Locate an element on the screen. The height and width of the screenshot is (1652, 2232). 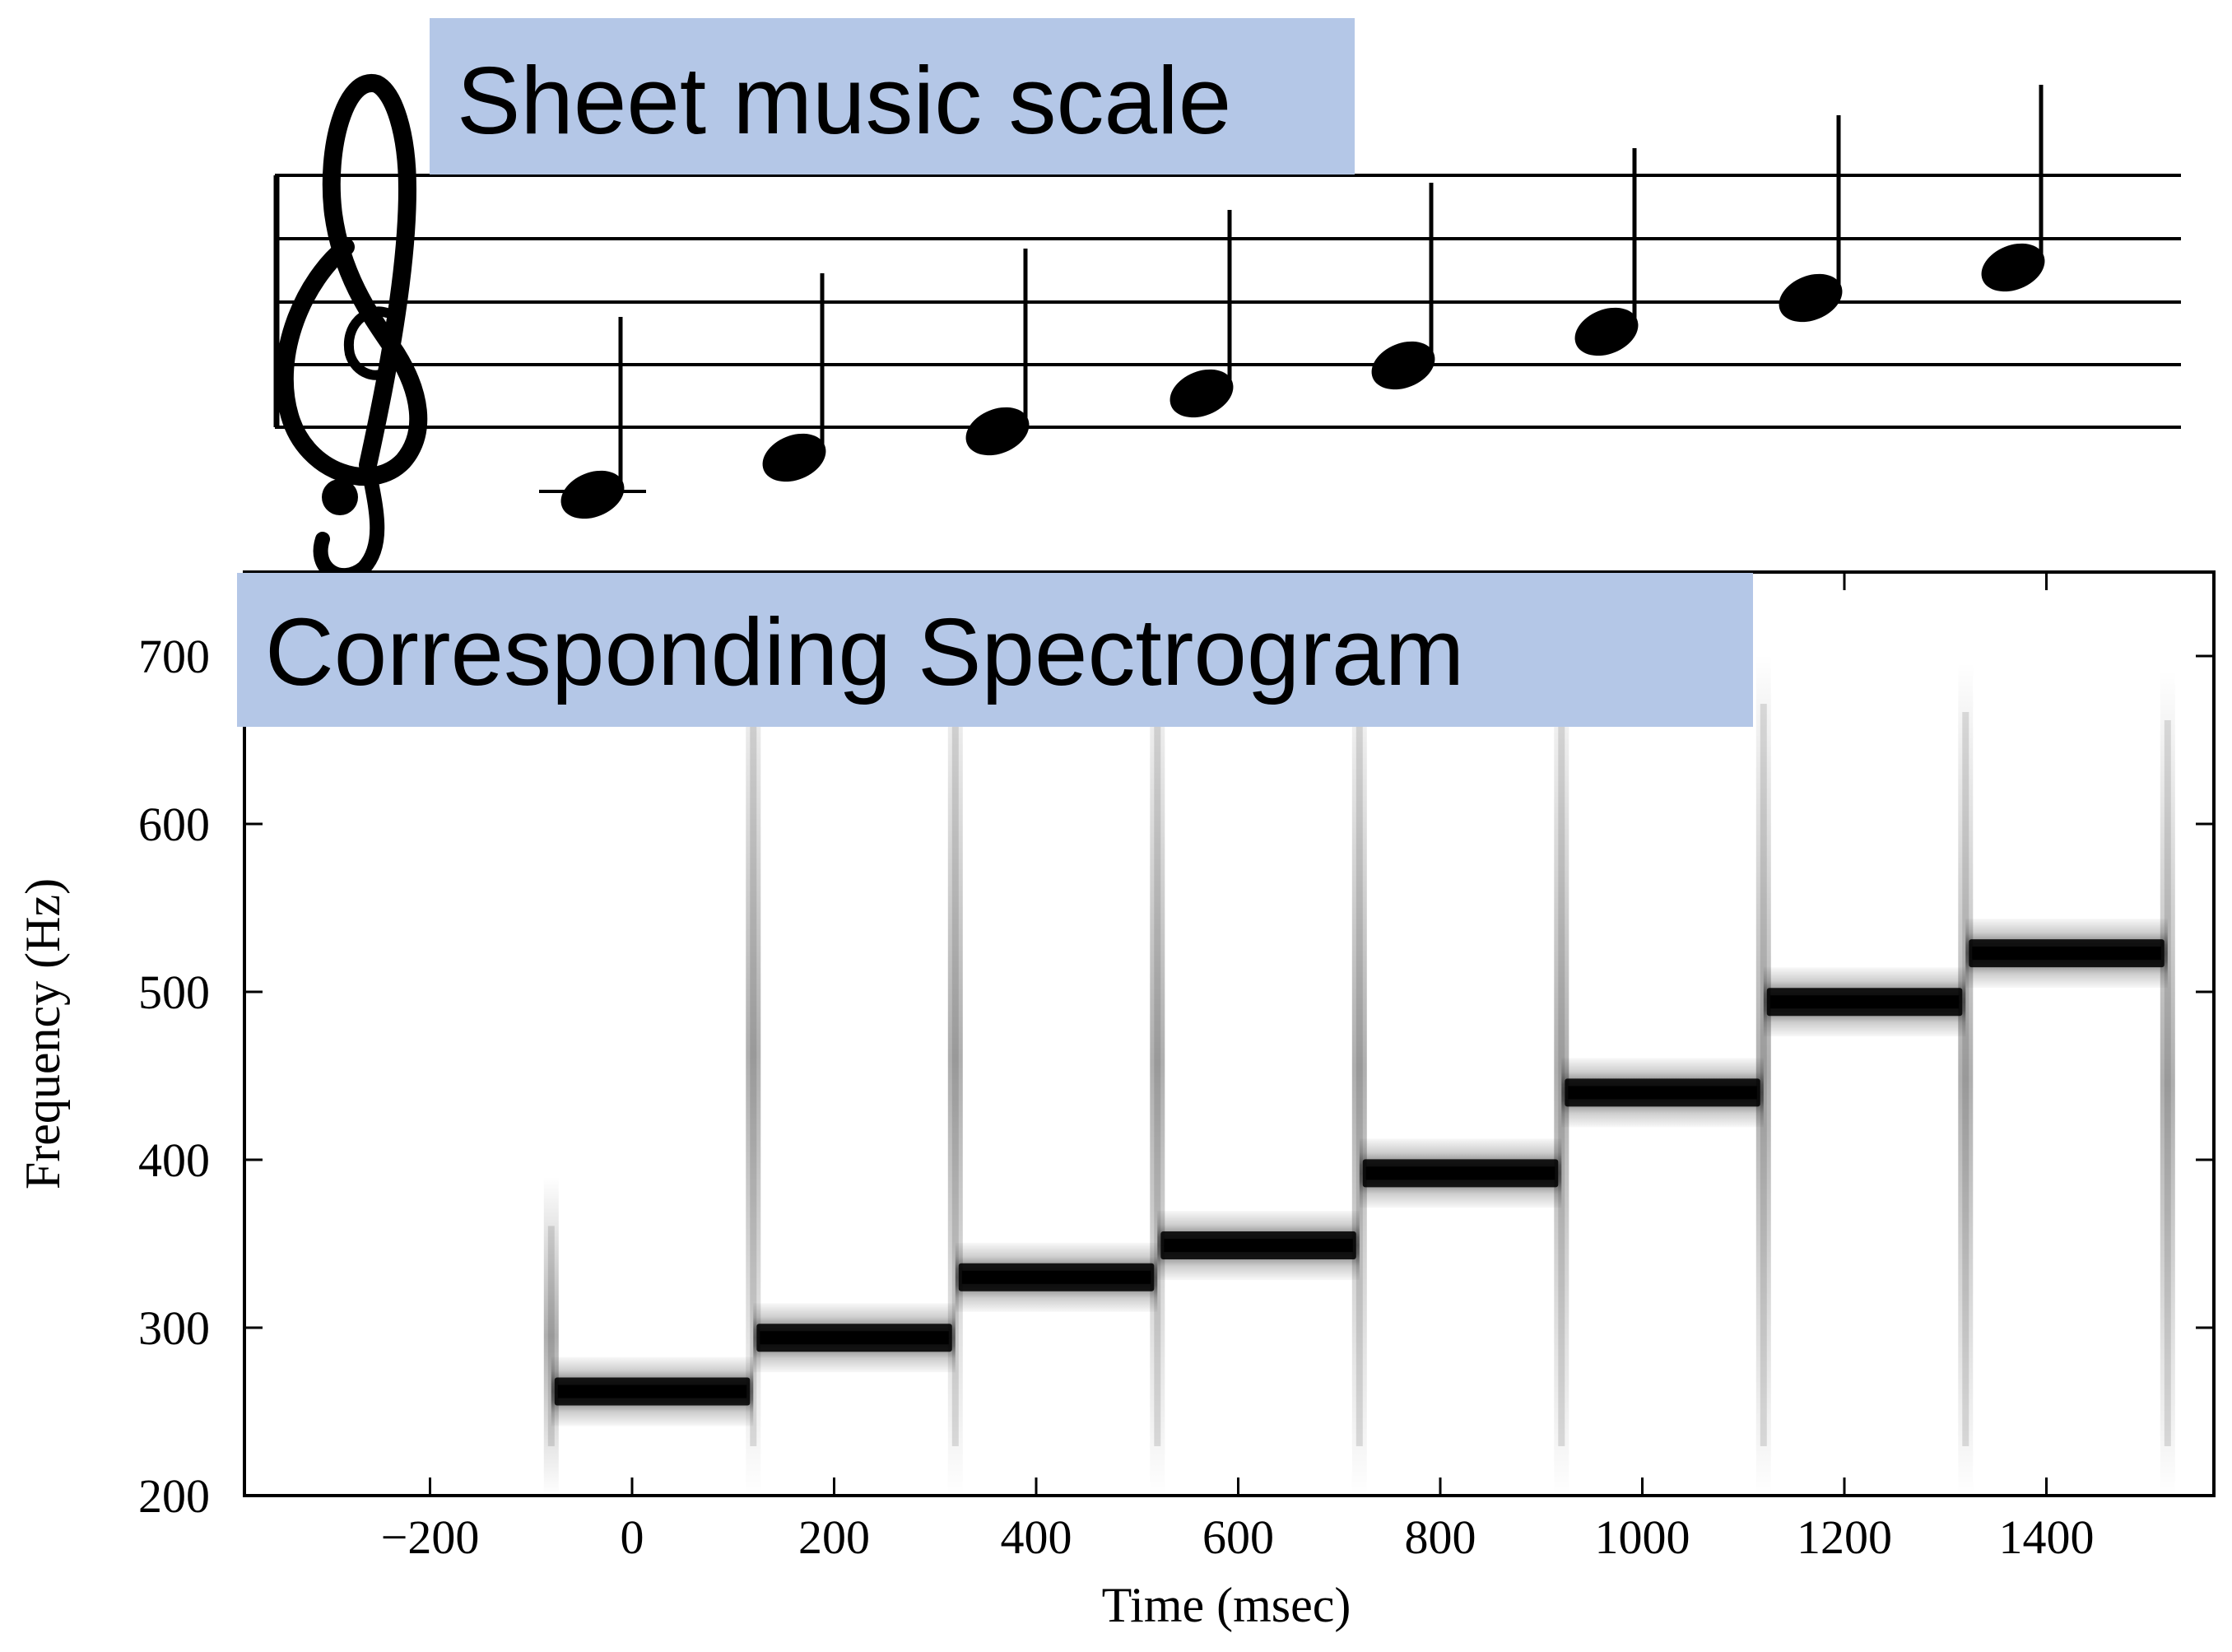
note-d4 is located at coordinates (794, 377).